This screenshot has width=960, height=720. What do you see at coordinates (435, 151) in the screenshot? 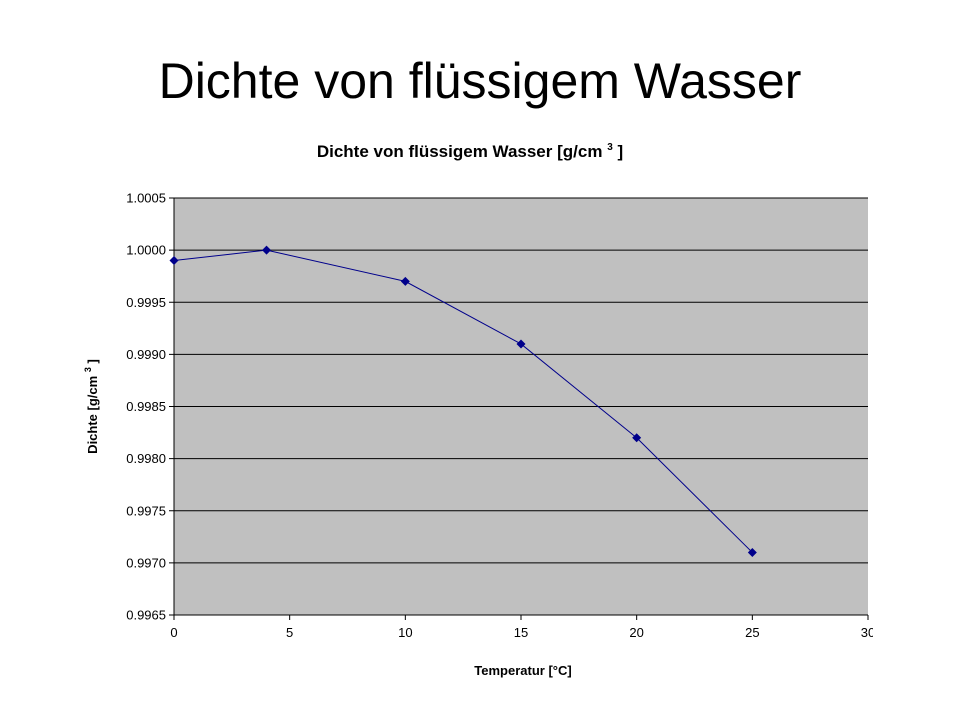
I see `chart-title-text: Dichte von flüssigem Wasser` at bounding box center [435, 151].